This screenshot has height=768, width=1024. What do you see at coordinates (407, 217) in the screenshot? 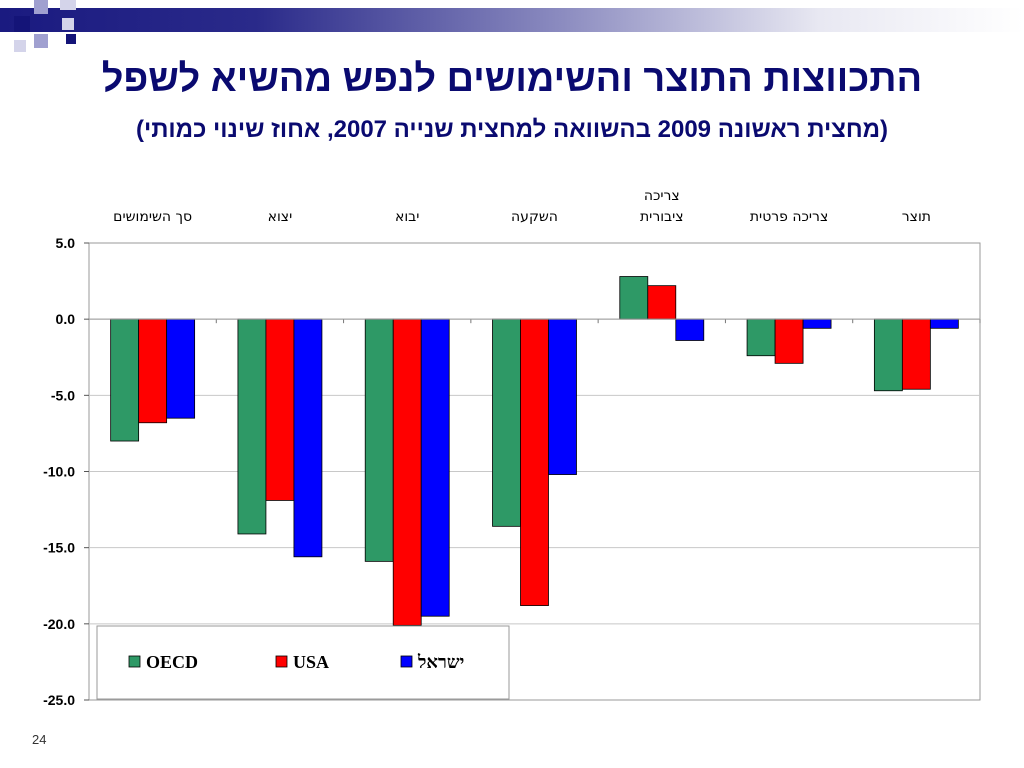
I see `category-label: יבוא` at bounding box center [407, 217].